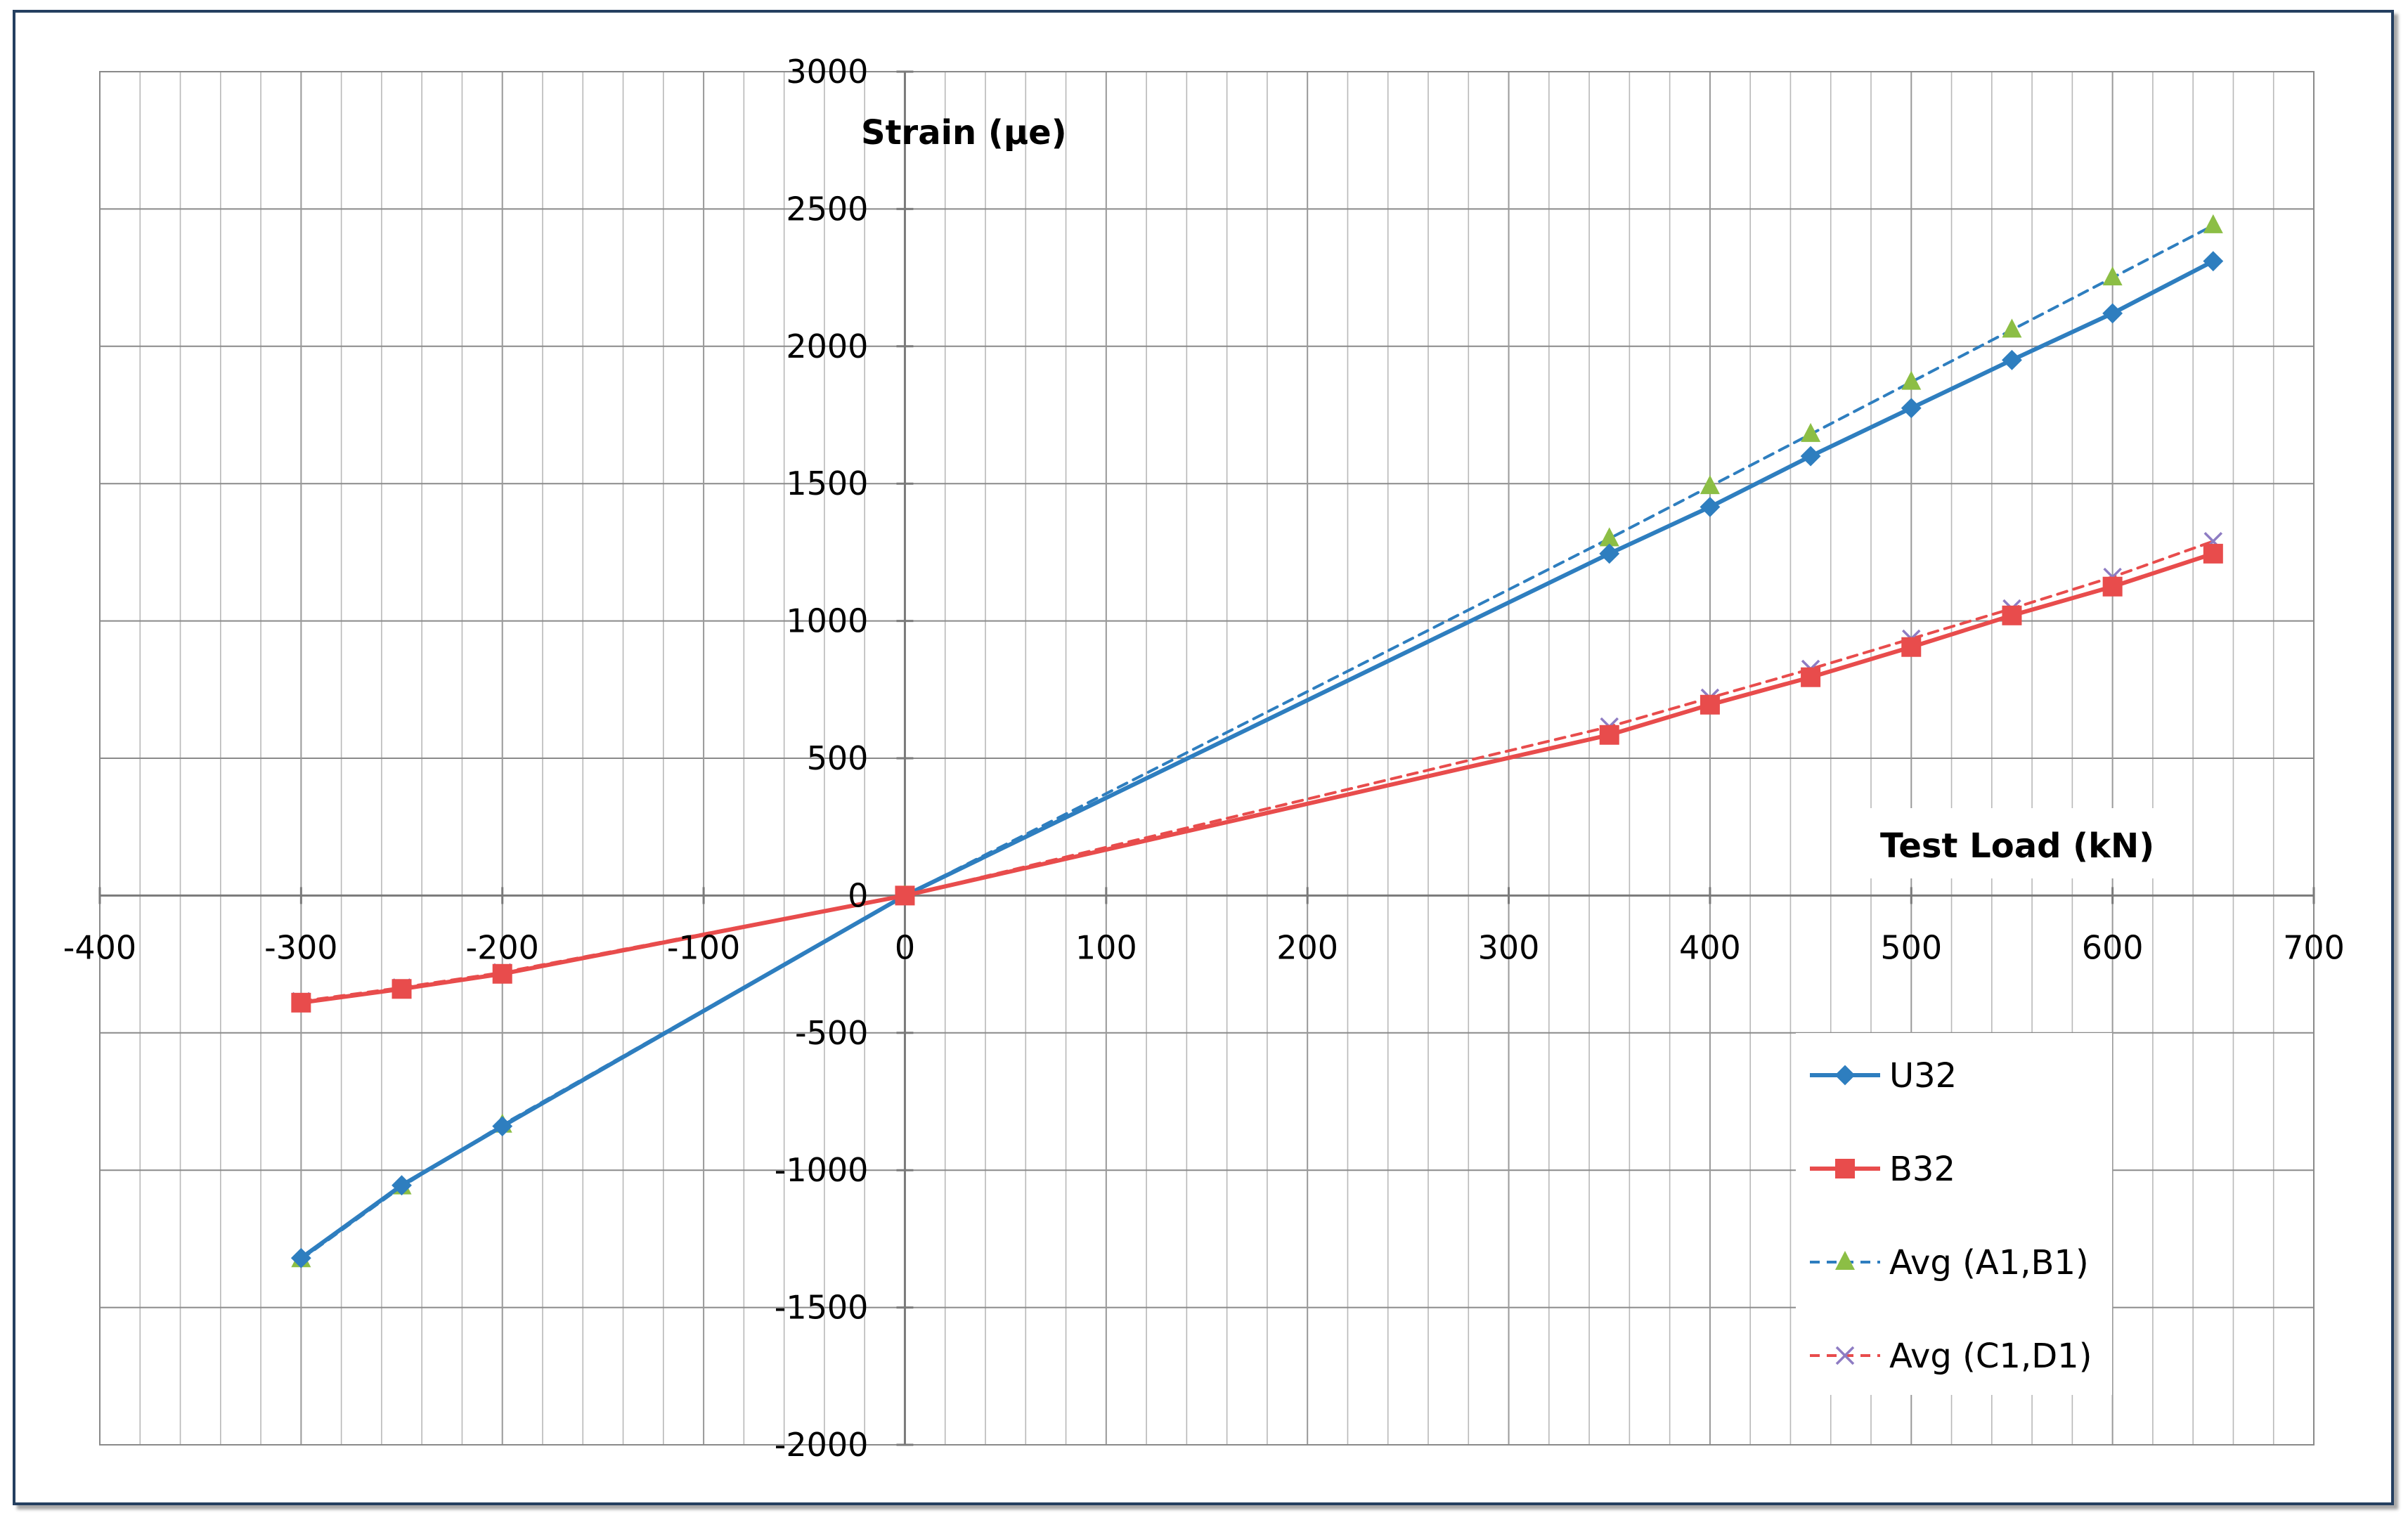 Image resolution: width=2408 pixels, height=1520 pixels. I want to click on legend-item-avg-c1-d1: Avg (C1,D1), so click(1951, 1356).